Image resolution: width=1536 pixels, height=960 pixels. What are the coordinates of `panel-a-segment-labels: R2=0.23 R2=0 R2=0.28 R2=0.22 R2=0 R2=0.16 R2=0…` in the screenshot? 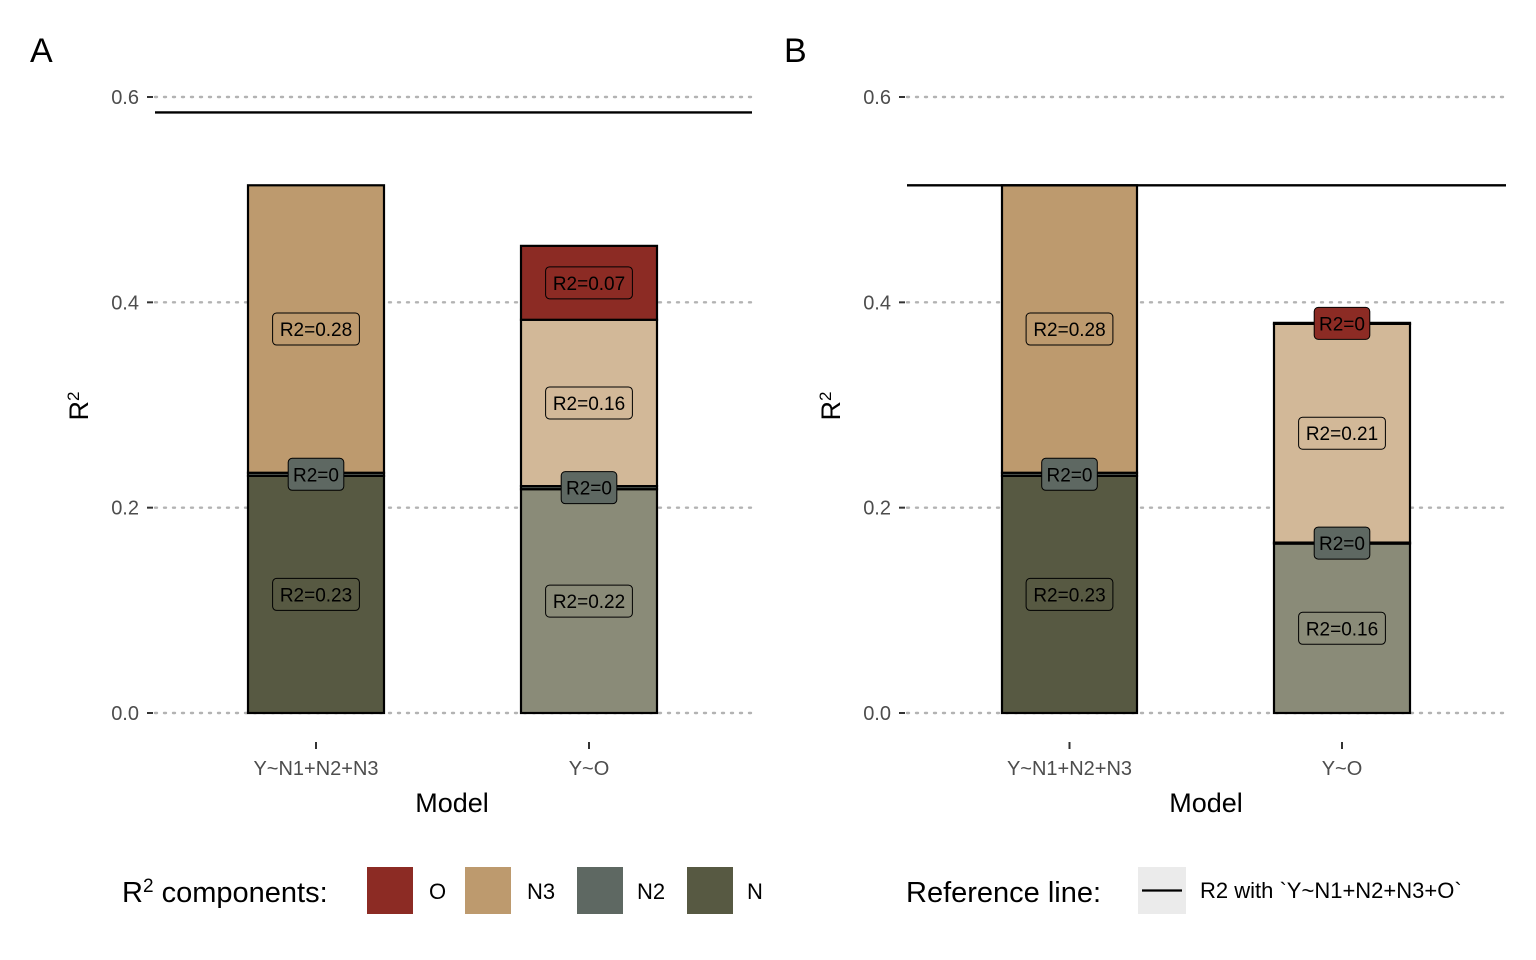 It's located at (452, 442).